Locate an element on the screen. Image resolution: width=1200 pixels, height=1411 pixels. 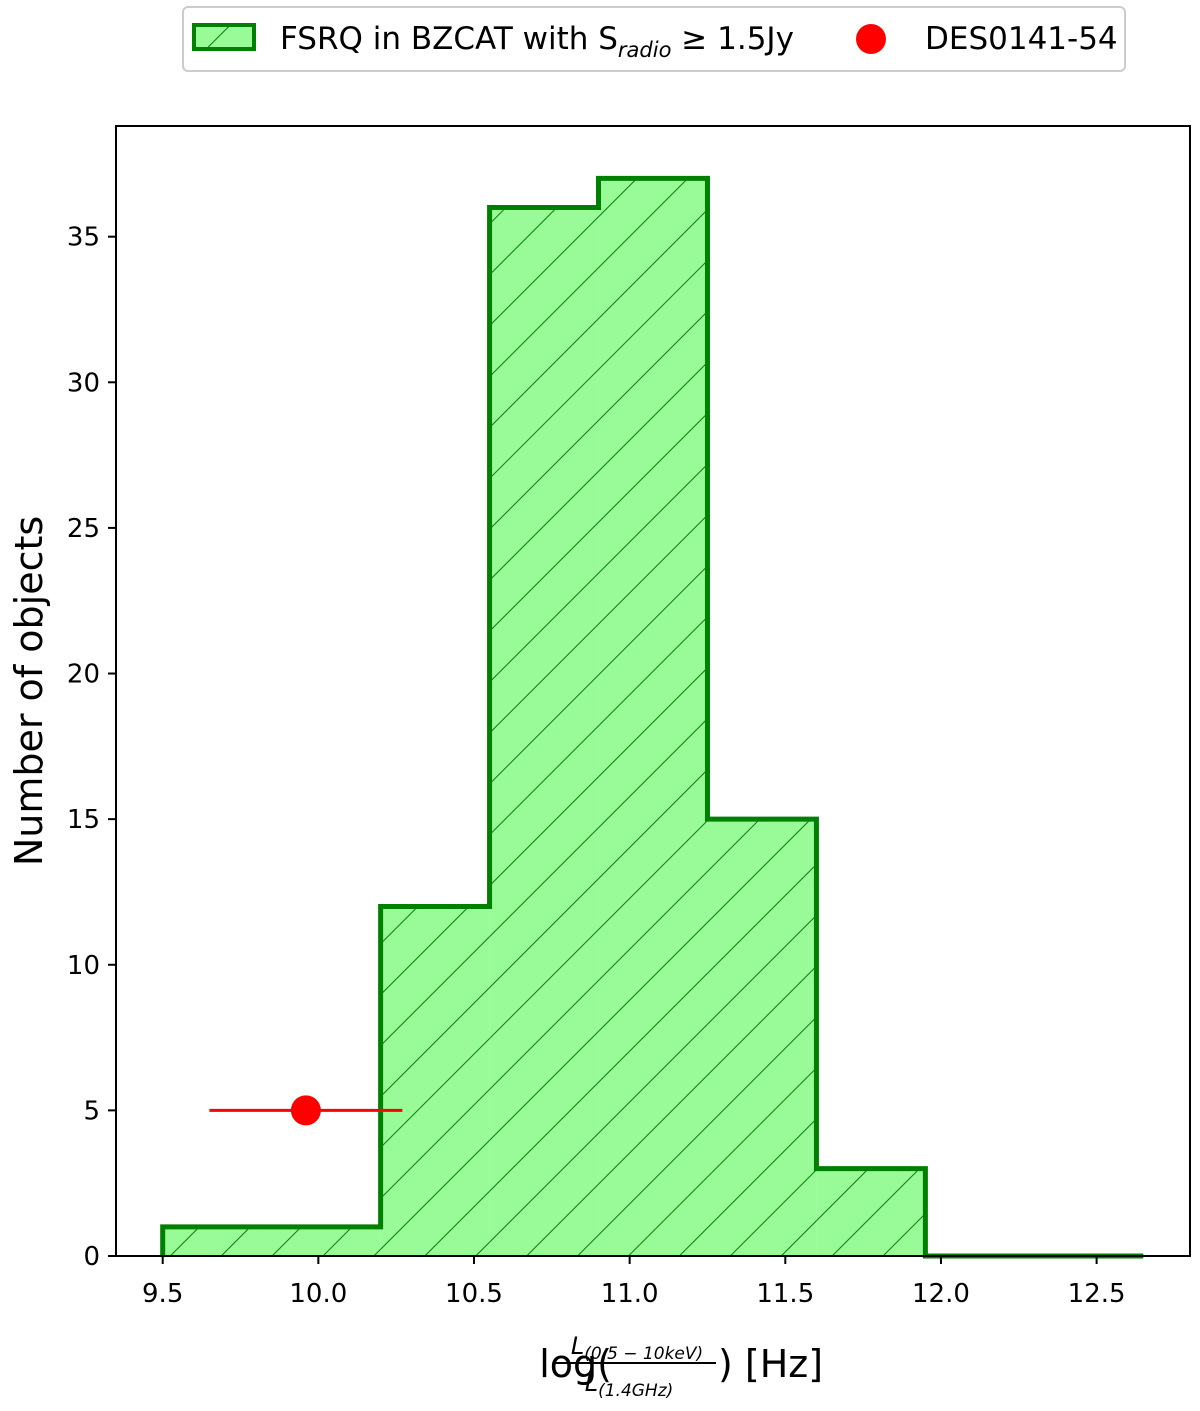
x-tick-label: 11.0 is located at coordinates (630, 1294).